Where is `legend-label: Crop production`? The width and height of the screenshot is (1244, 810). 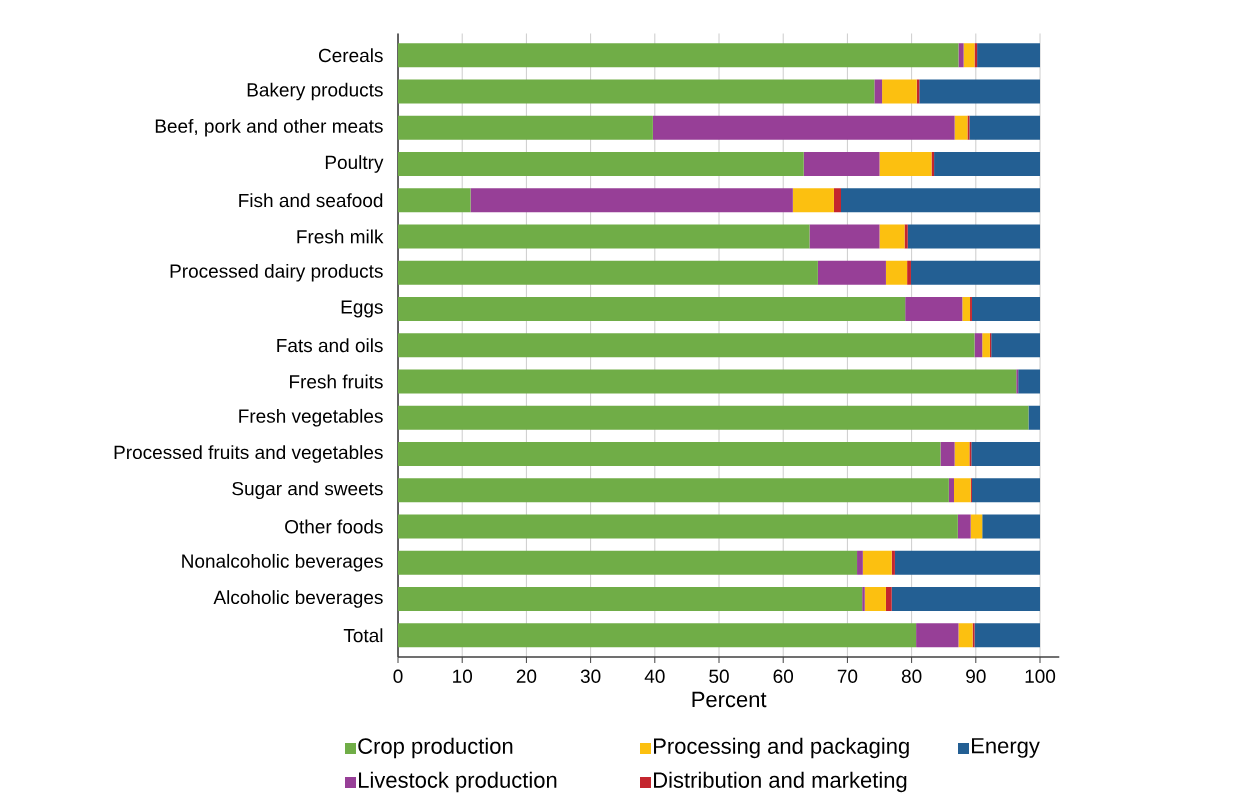
legend-label: Crop production is located at coordinates (435, 748).